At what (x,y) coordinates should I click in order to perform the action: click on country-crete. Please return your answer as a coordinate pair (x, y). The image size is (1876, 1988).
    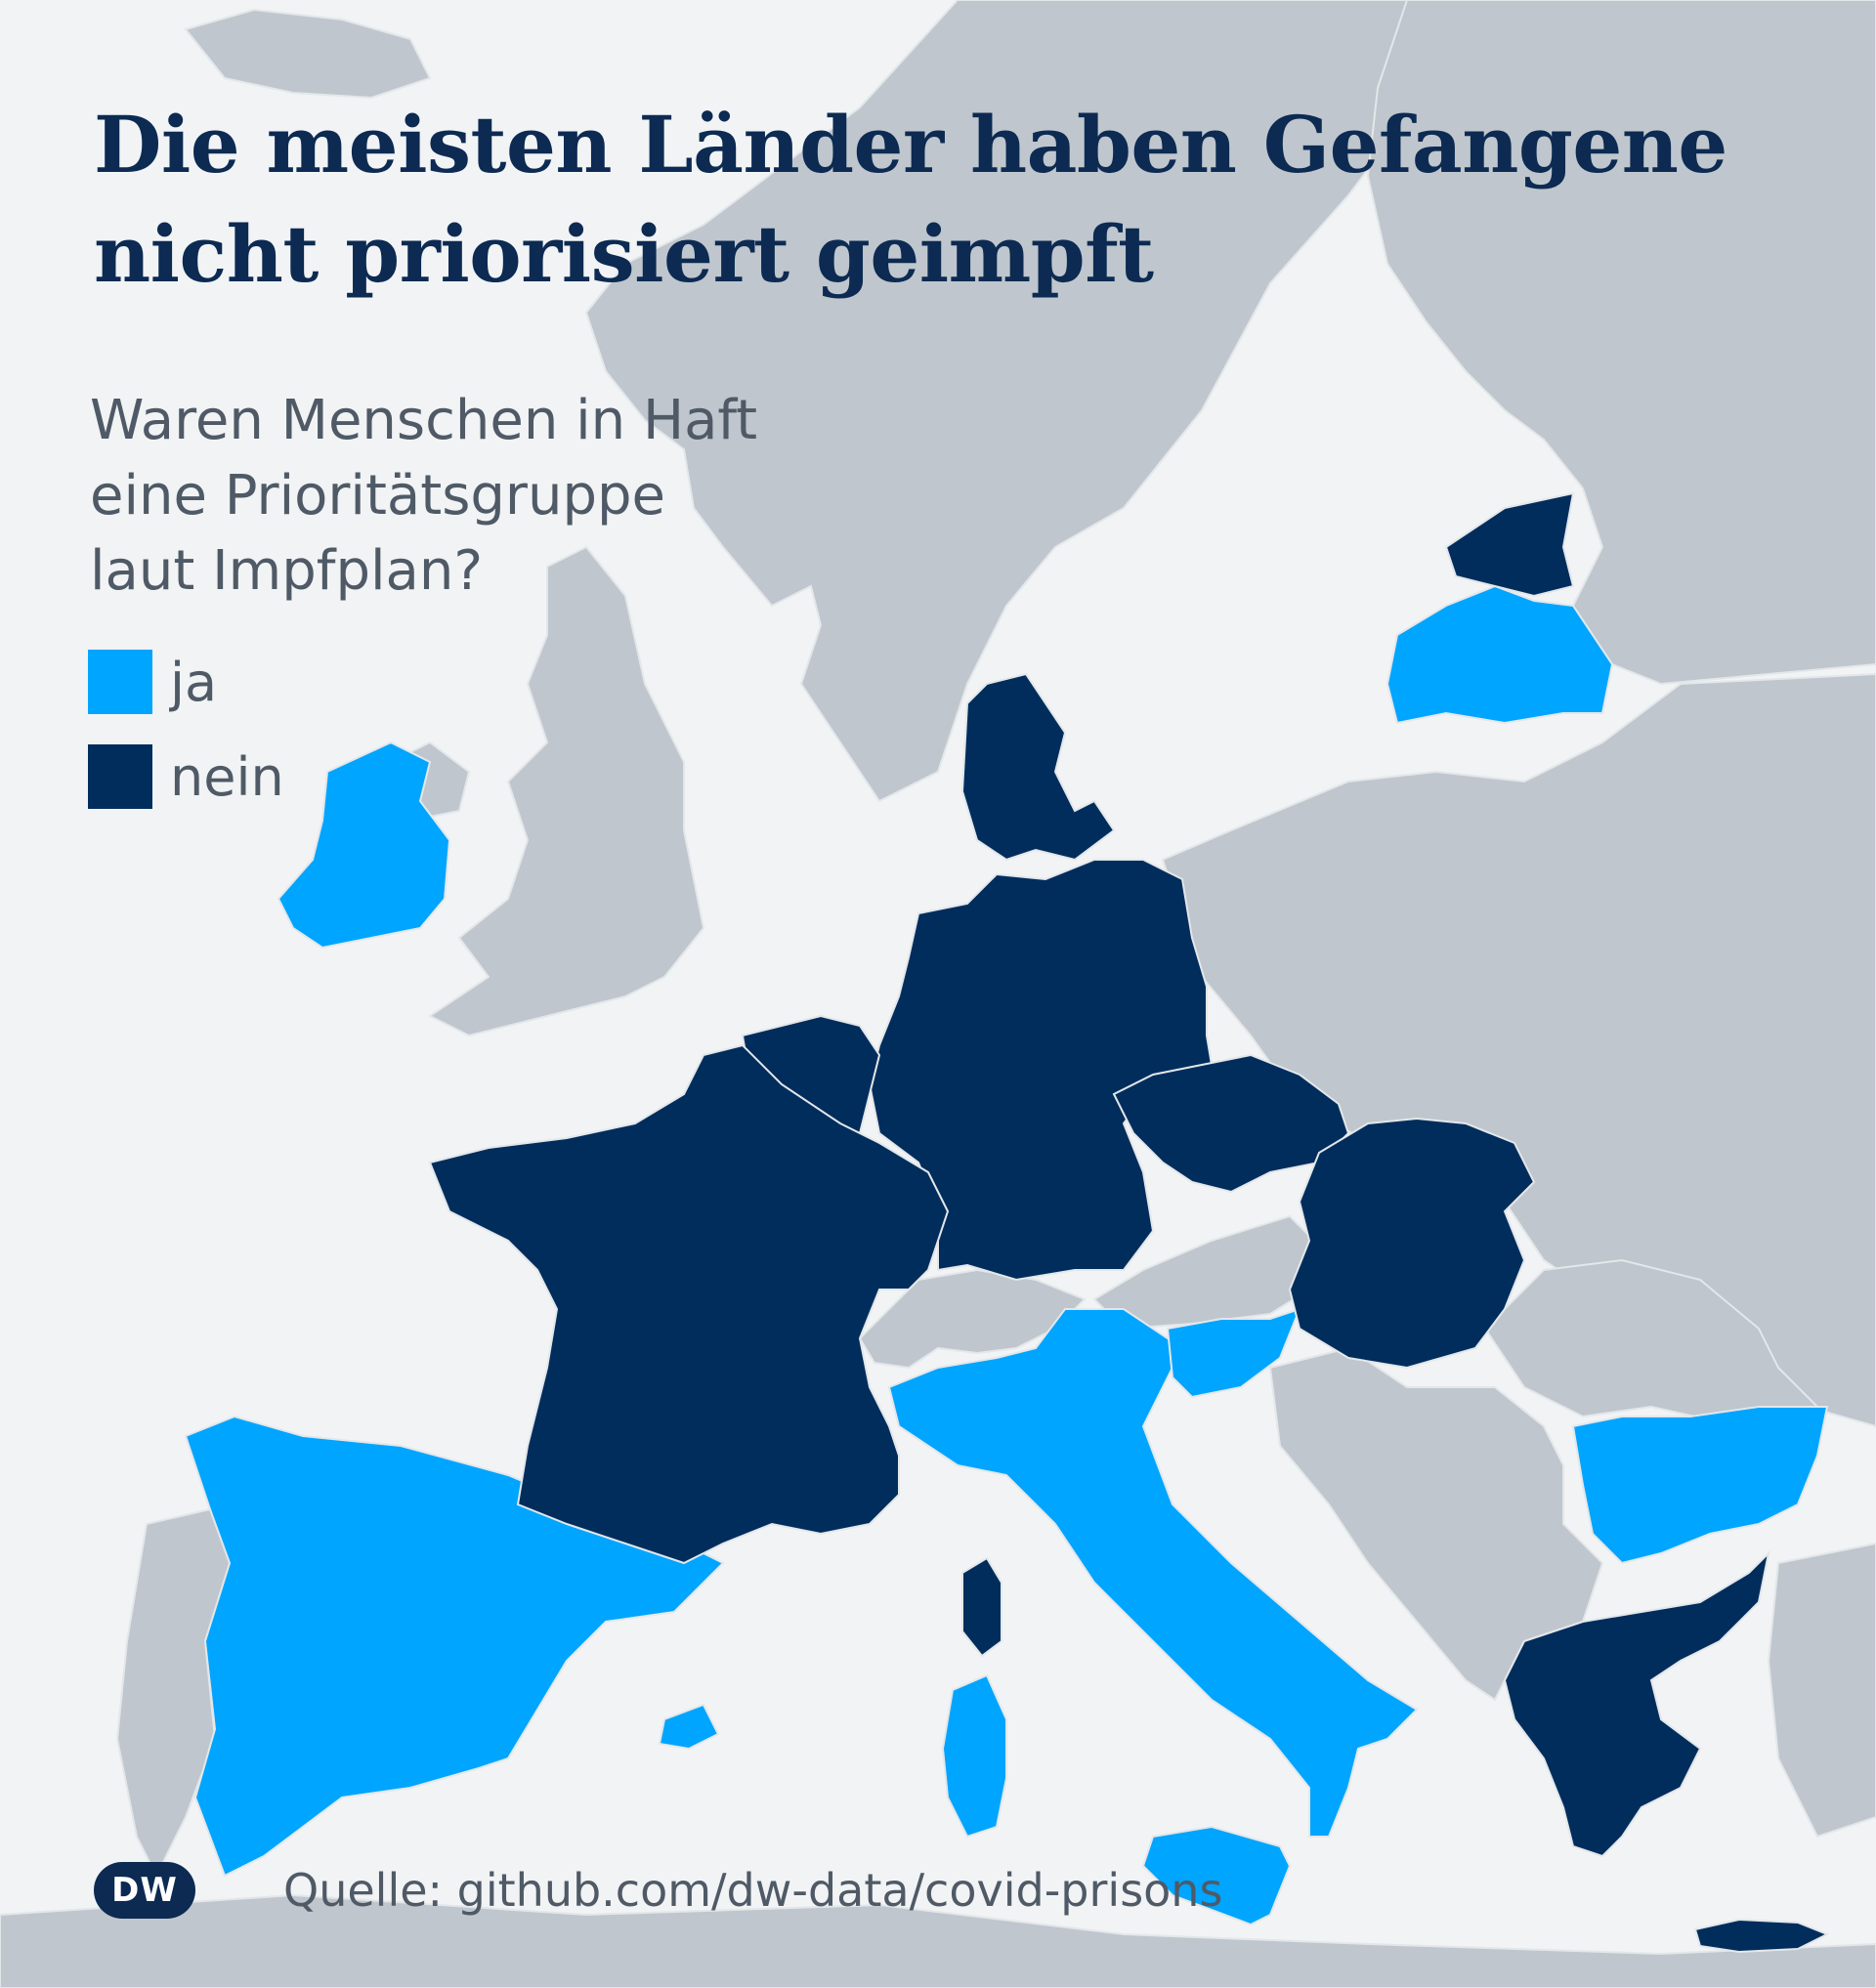
    Looking at the image, I should click on (1761, 1936).